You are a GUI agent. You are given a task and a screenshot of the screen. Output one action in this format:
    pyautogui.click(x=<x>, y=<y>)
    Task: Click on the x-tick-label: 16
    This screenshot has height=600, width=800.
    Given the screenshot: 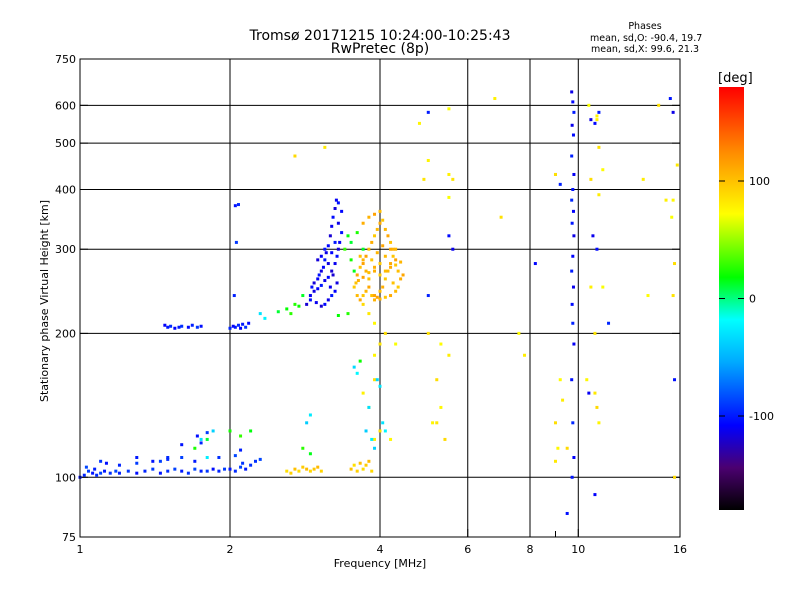 What is the action you would take?
    pyautogui.click(x=680, y=549)
    